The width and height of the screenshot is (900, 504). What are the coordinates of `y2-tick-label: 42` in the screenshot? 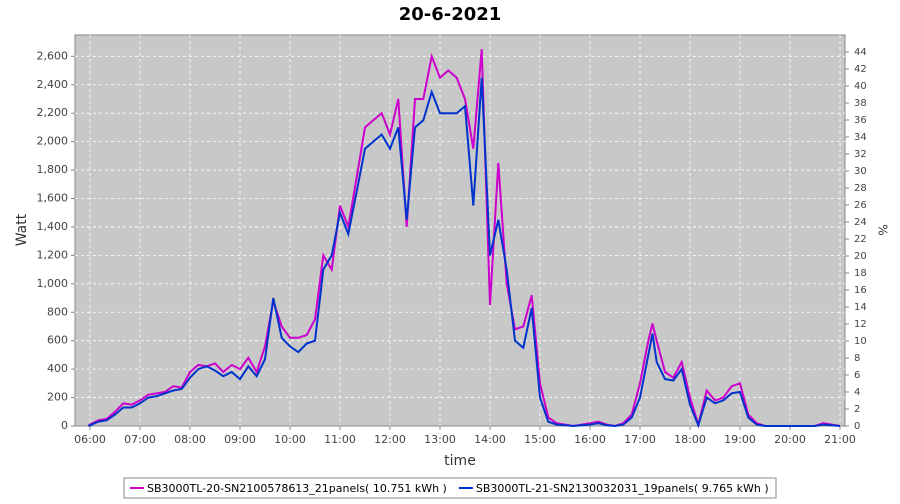 It's located at (860, 69).